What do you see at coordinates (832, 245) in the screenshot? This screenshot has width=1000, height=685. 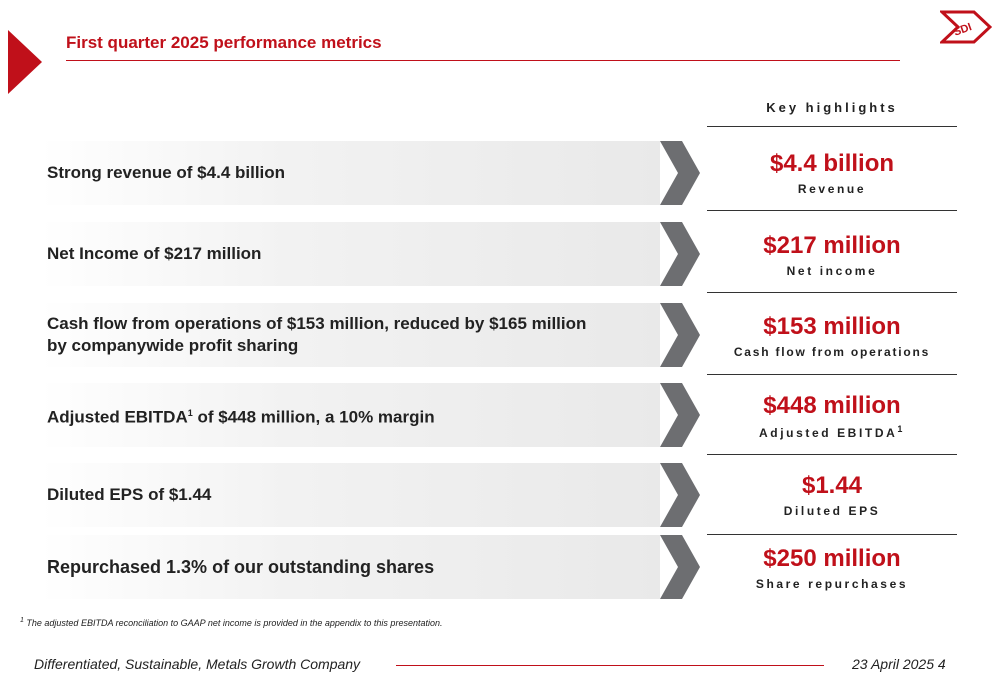 I see `highlight-value: $217 million` at bounding box center [832, 245].